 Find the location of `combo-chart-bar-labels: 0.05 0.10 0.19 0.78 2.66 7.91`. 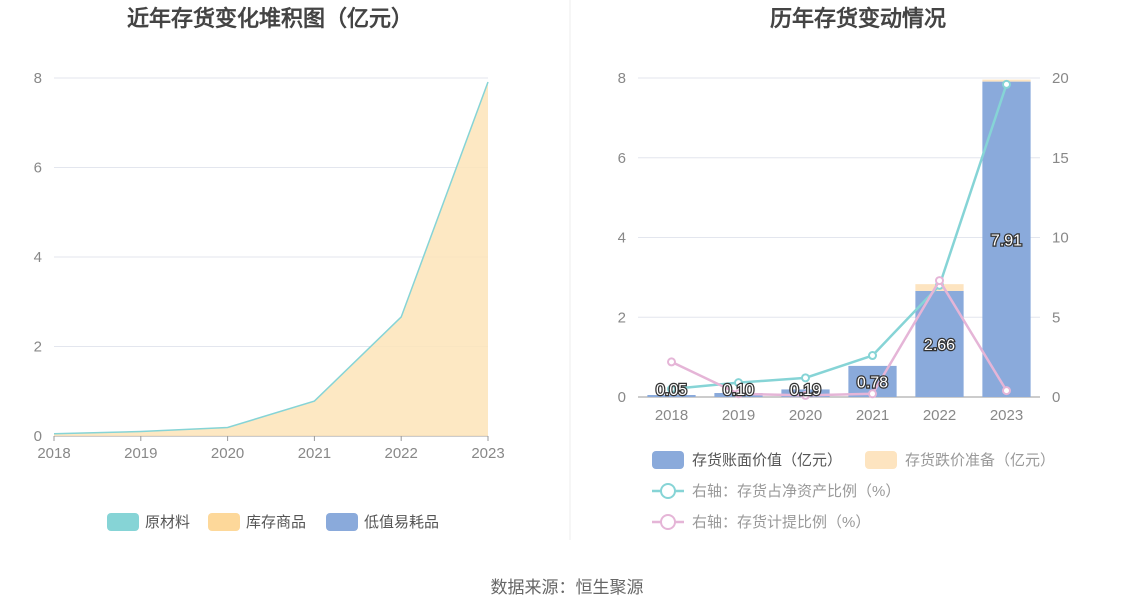

combo-chart-bar-labels: 0.05 0.10 0.19 0.78 2.66 7.91 is located at coordinates (839, 315).